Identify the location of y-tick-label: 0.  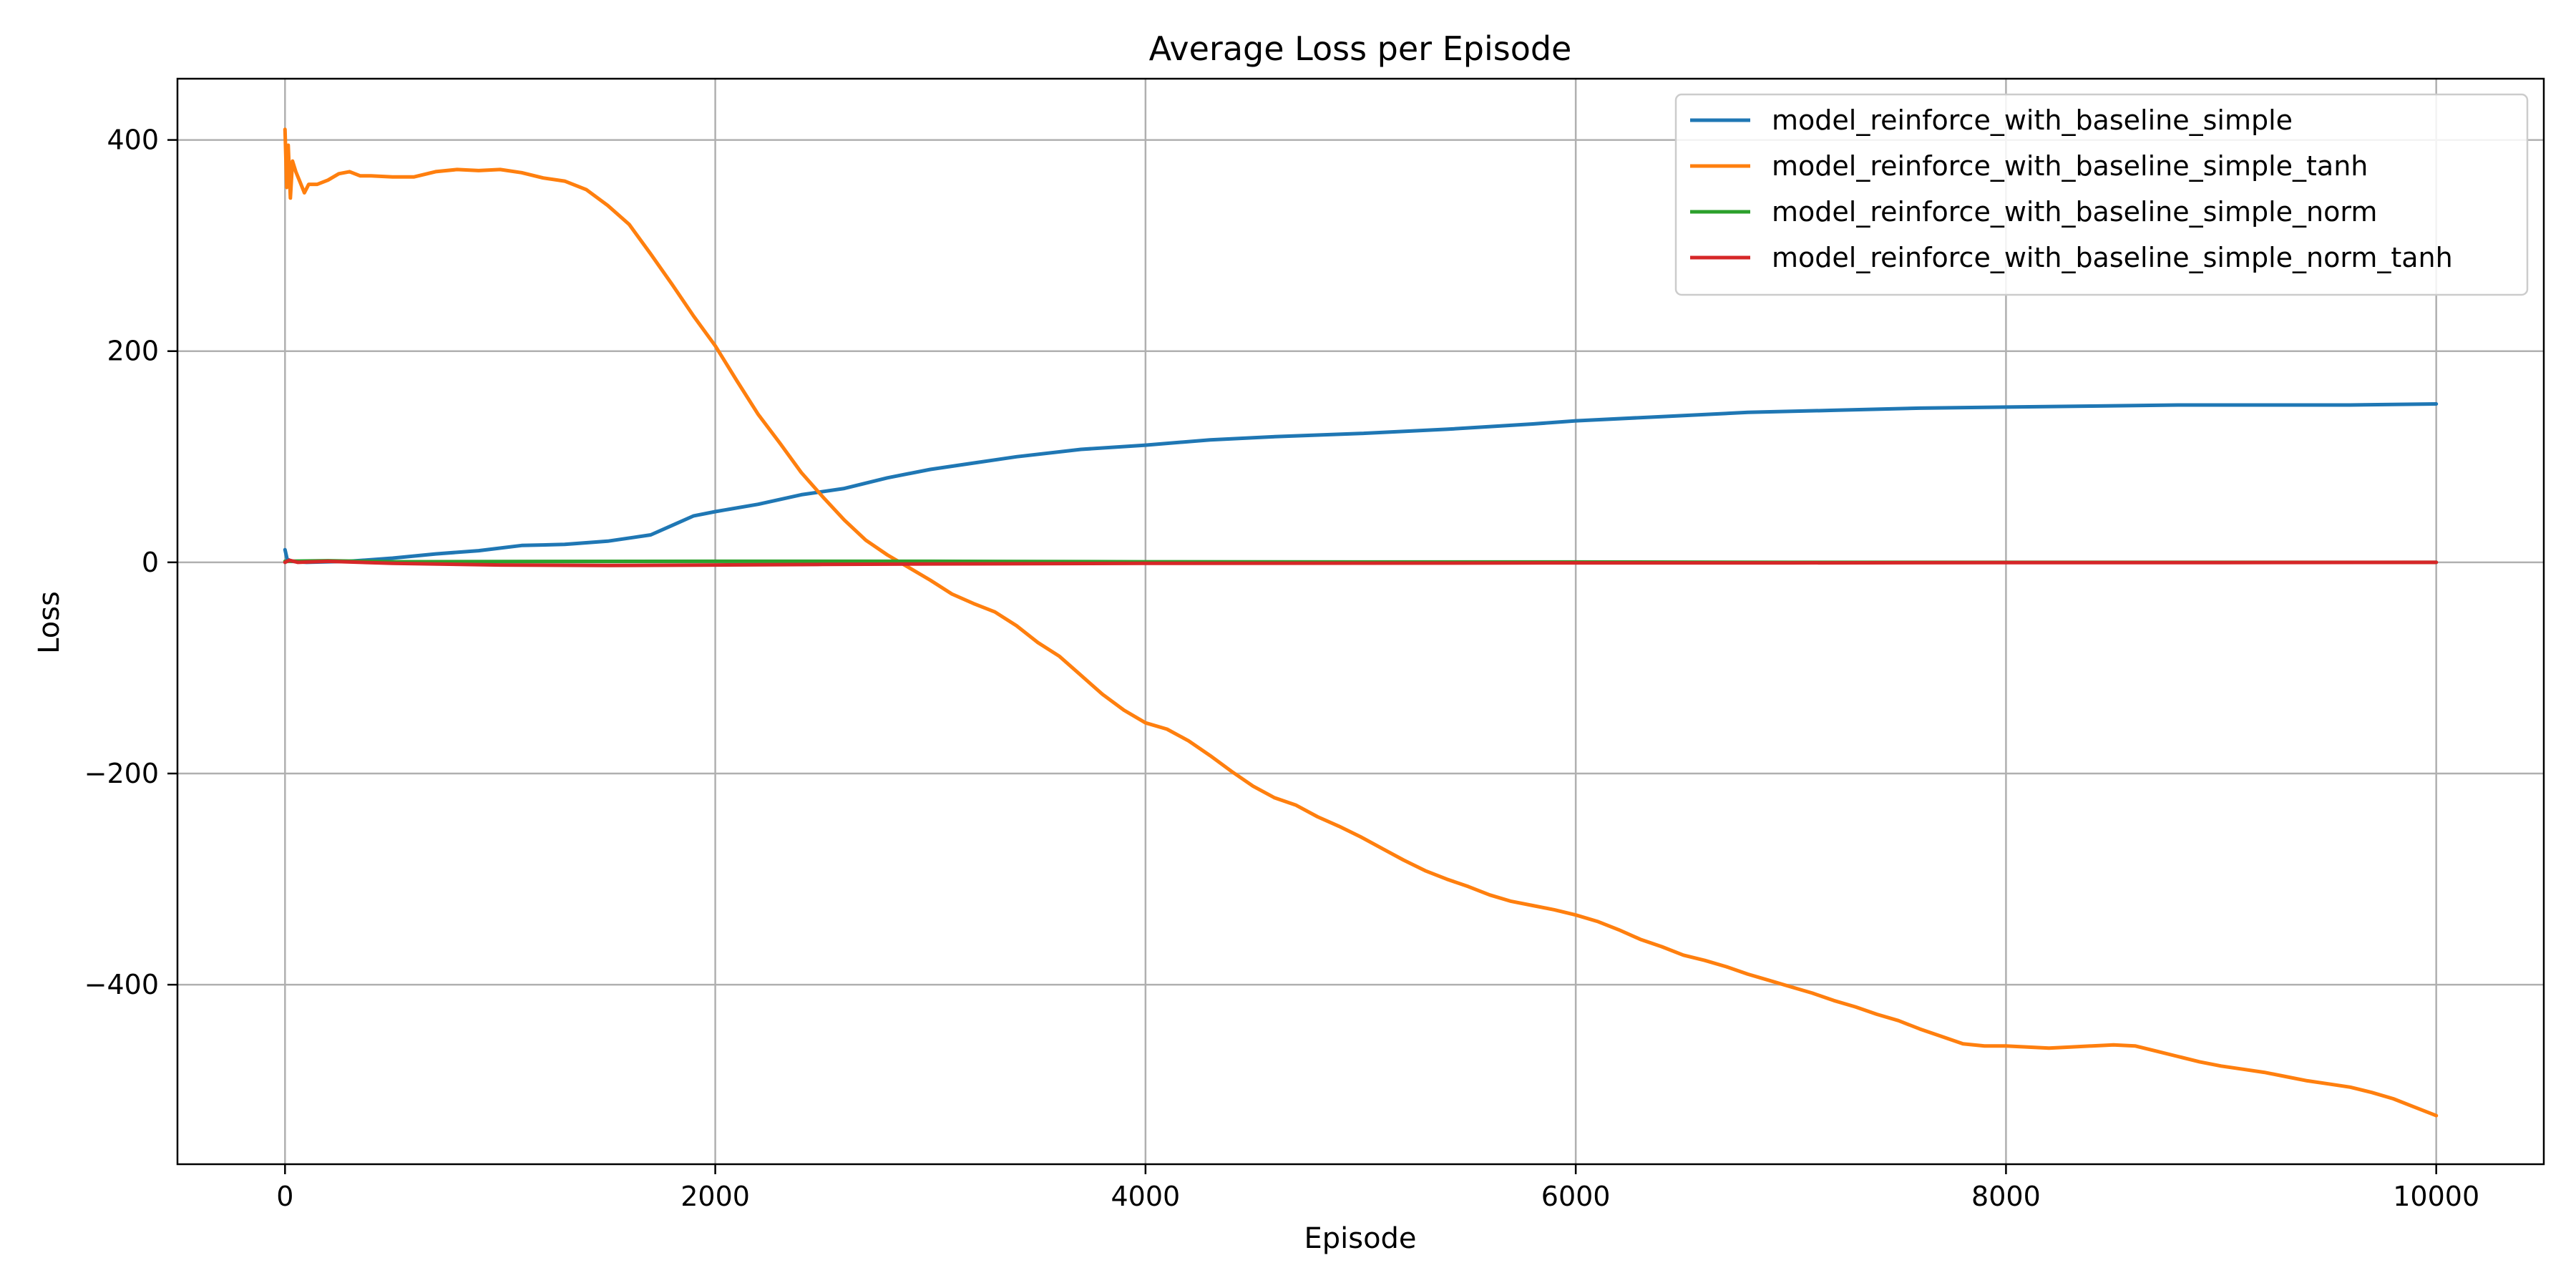
(150, 562).